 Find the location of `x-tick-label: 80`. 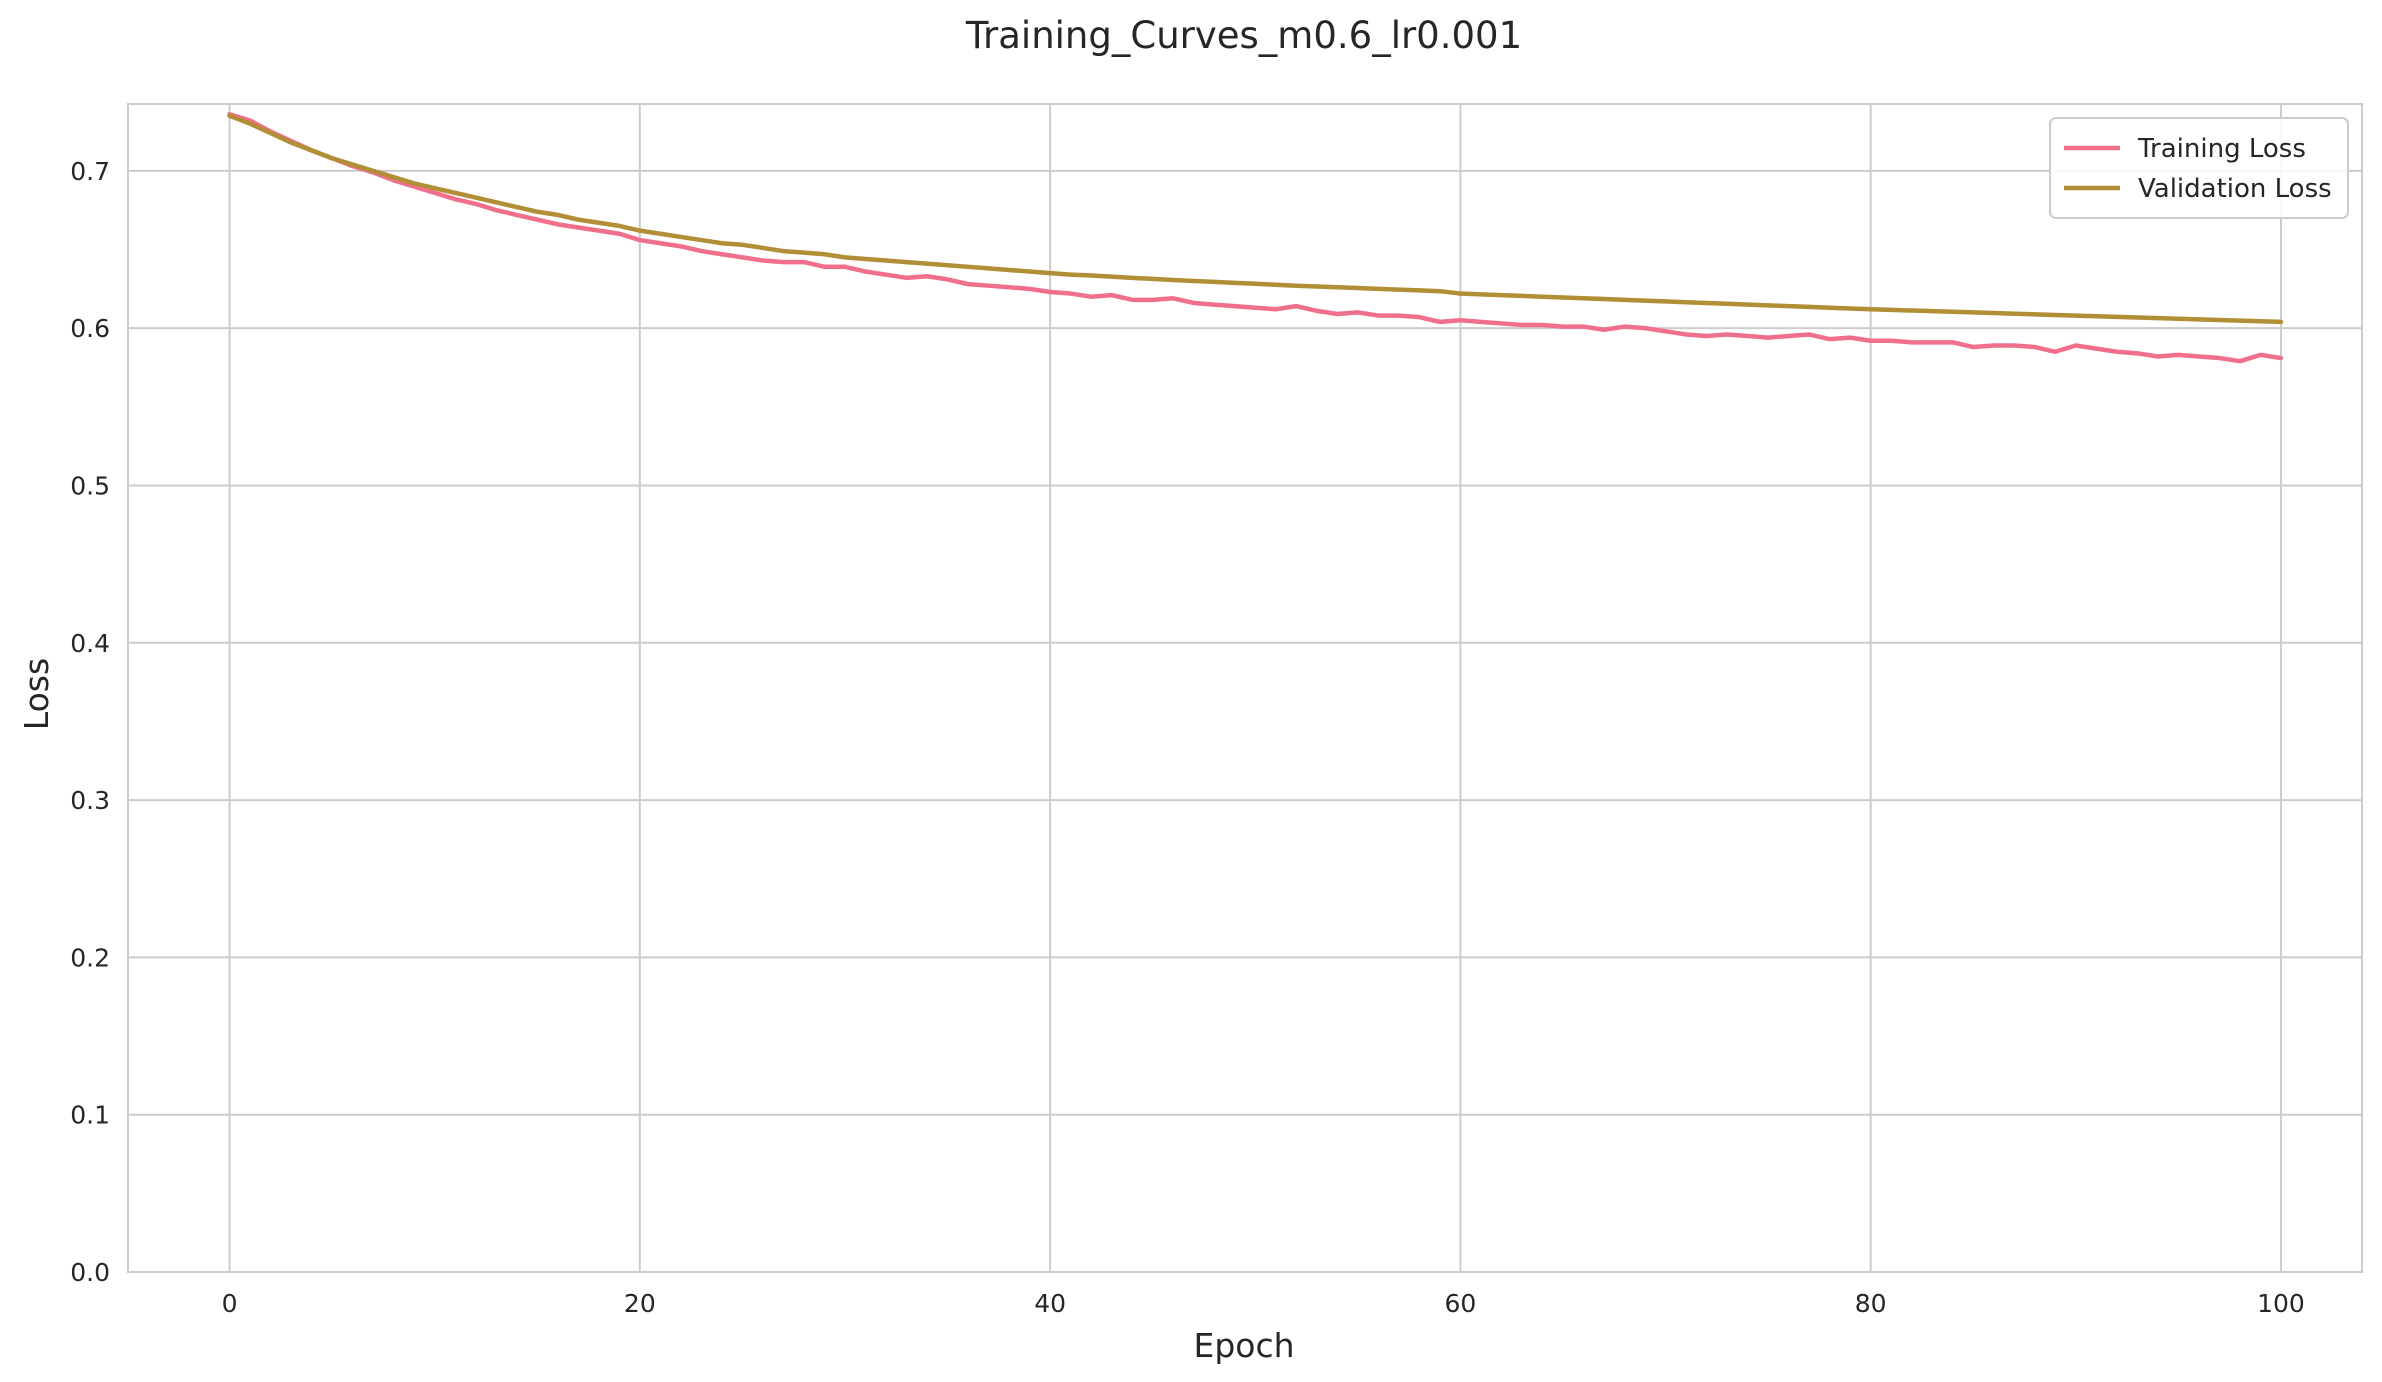

x-tick-label: 80 is located at coordinates (1871, 1303).